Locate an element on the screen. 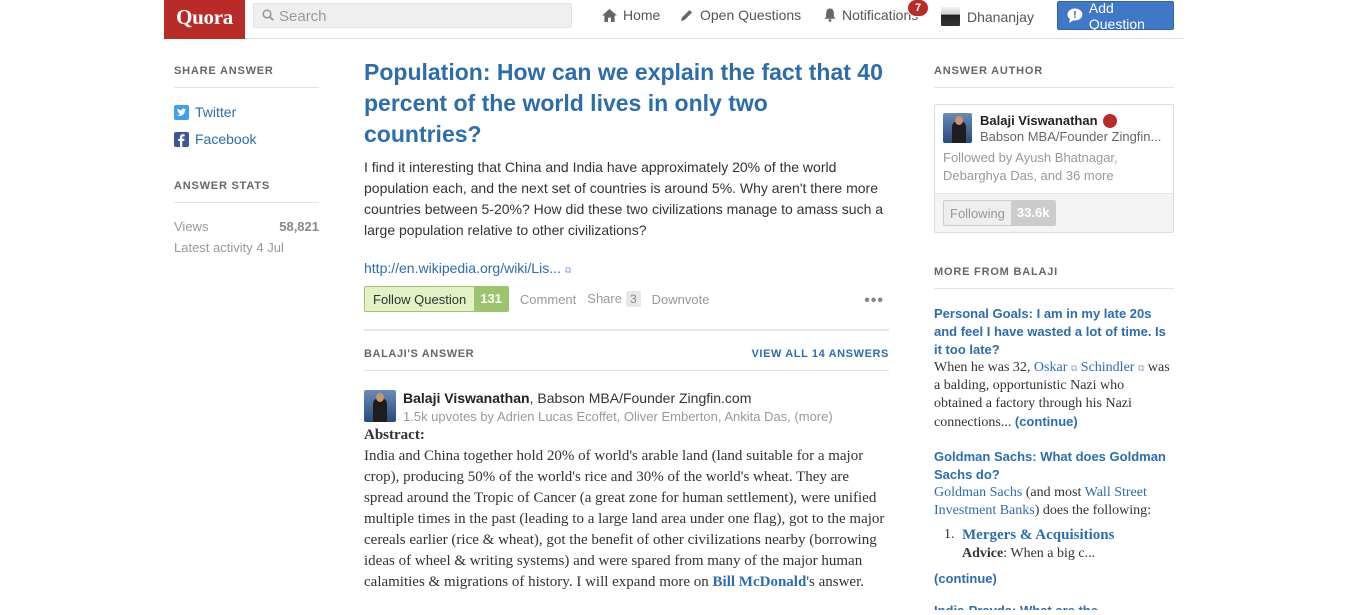  following-button: Following 33.6k is located at coordinates (1000, 213).